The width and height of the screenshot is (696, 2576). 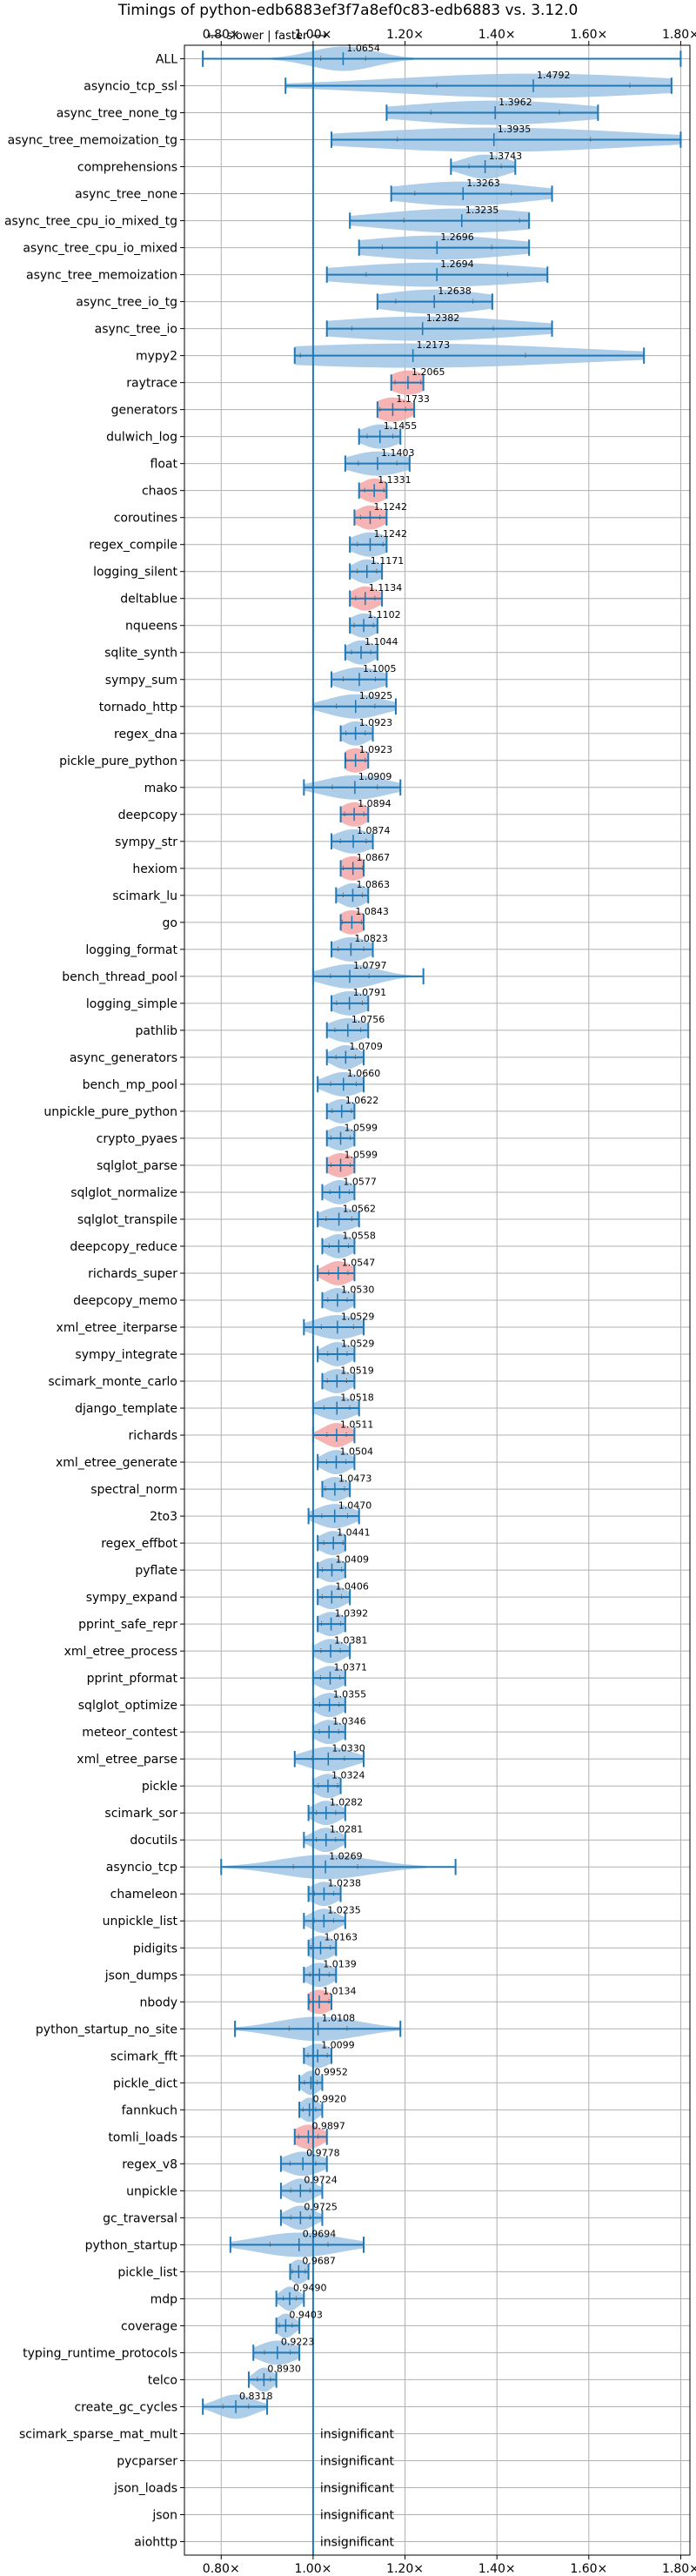 What do you see at coordinates (456, 237) in the screenshot?
I see `value-label: 1.2696` at bounding box center [456, 237].